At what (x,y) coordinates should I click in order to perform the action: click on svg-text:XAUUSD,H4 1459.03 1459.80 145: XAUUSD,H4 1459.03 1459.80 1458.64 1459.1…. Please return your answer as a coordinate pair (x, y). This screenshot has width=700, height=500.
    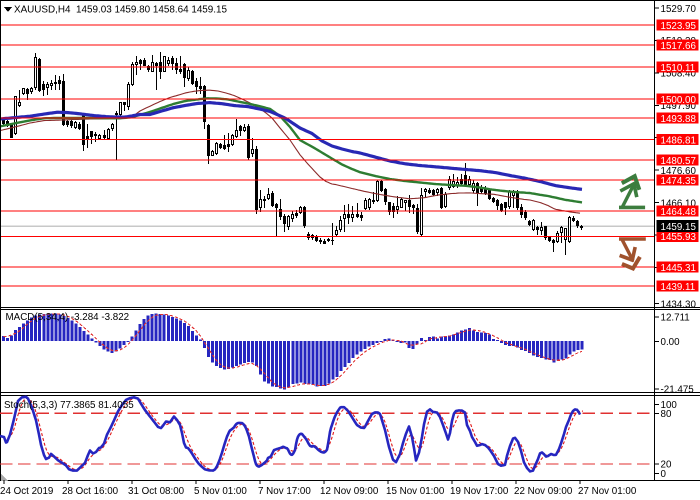
    Looking at the image, I should click on (121, 10).